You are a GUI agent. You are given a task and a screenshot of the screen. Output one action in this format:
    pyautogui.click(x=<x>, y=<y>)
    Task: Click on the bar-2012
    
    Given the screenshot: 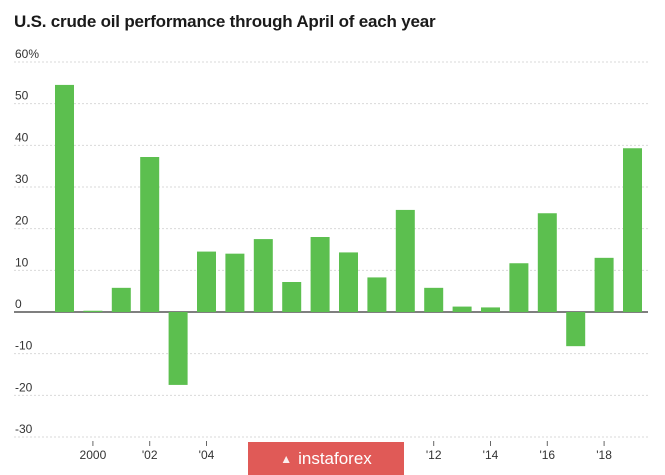 What is the action you would take?
    pyautogui.click(x=434, y=299)
    